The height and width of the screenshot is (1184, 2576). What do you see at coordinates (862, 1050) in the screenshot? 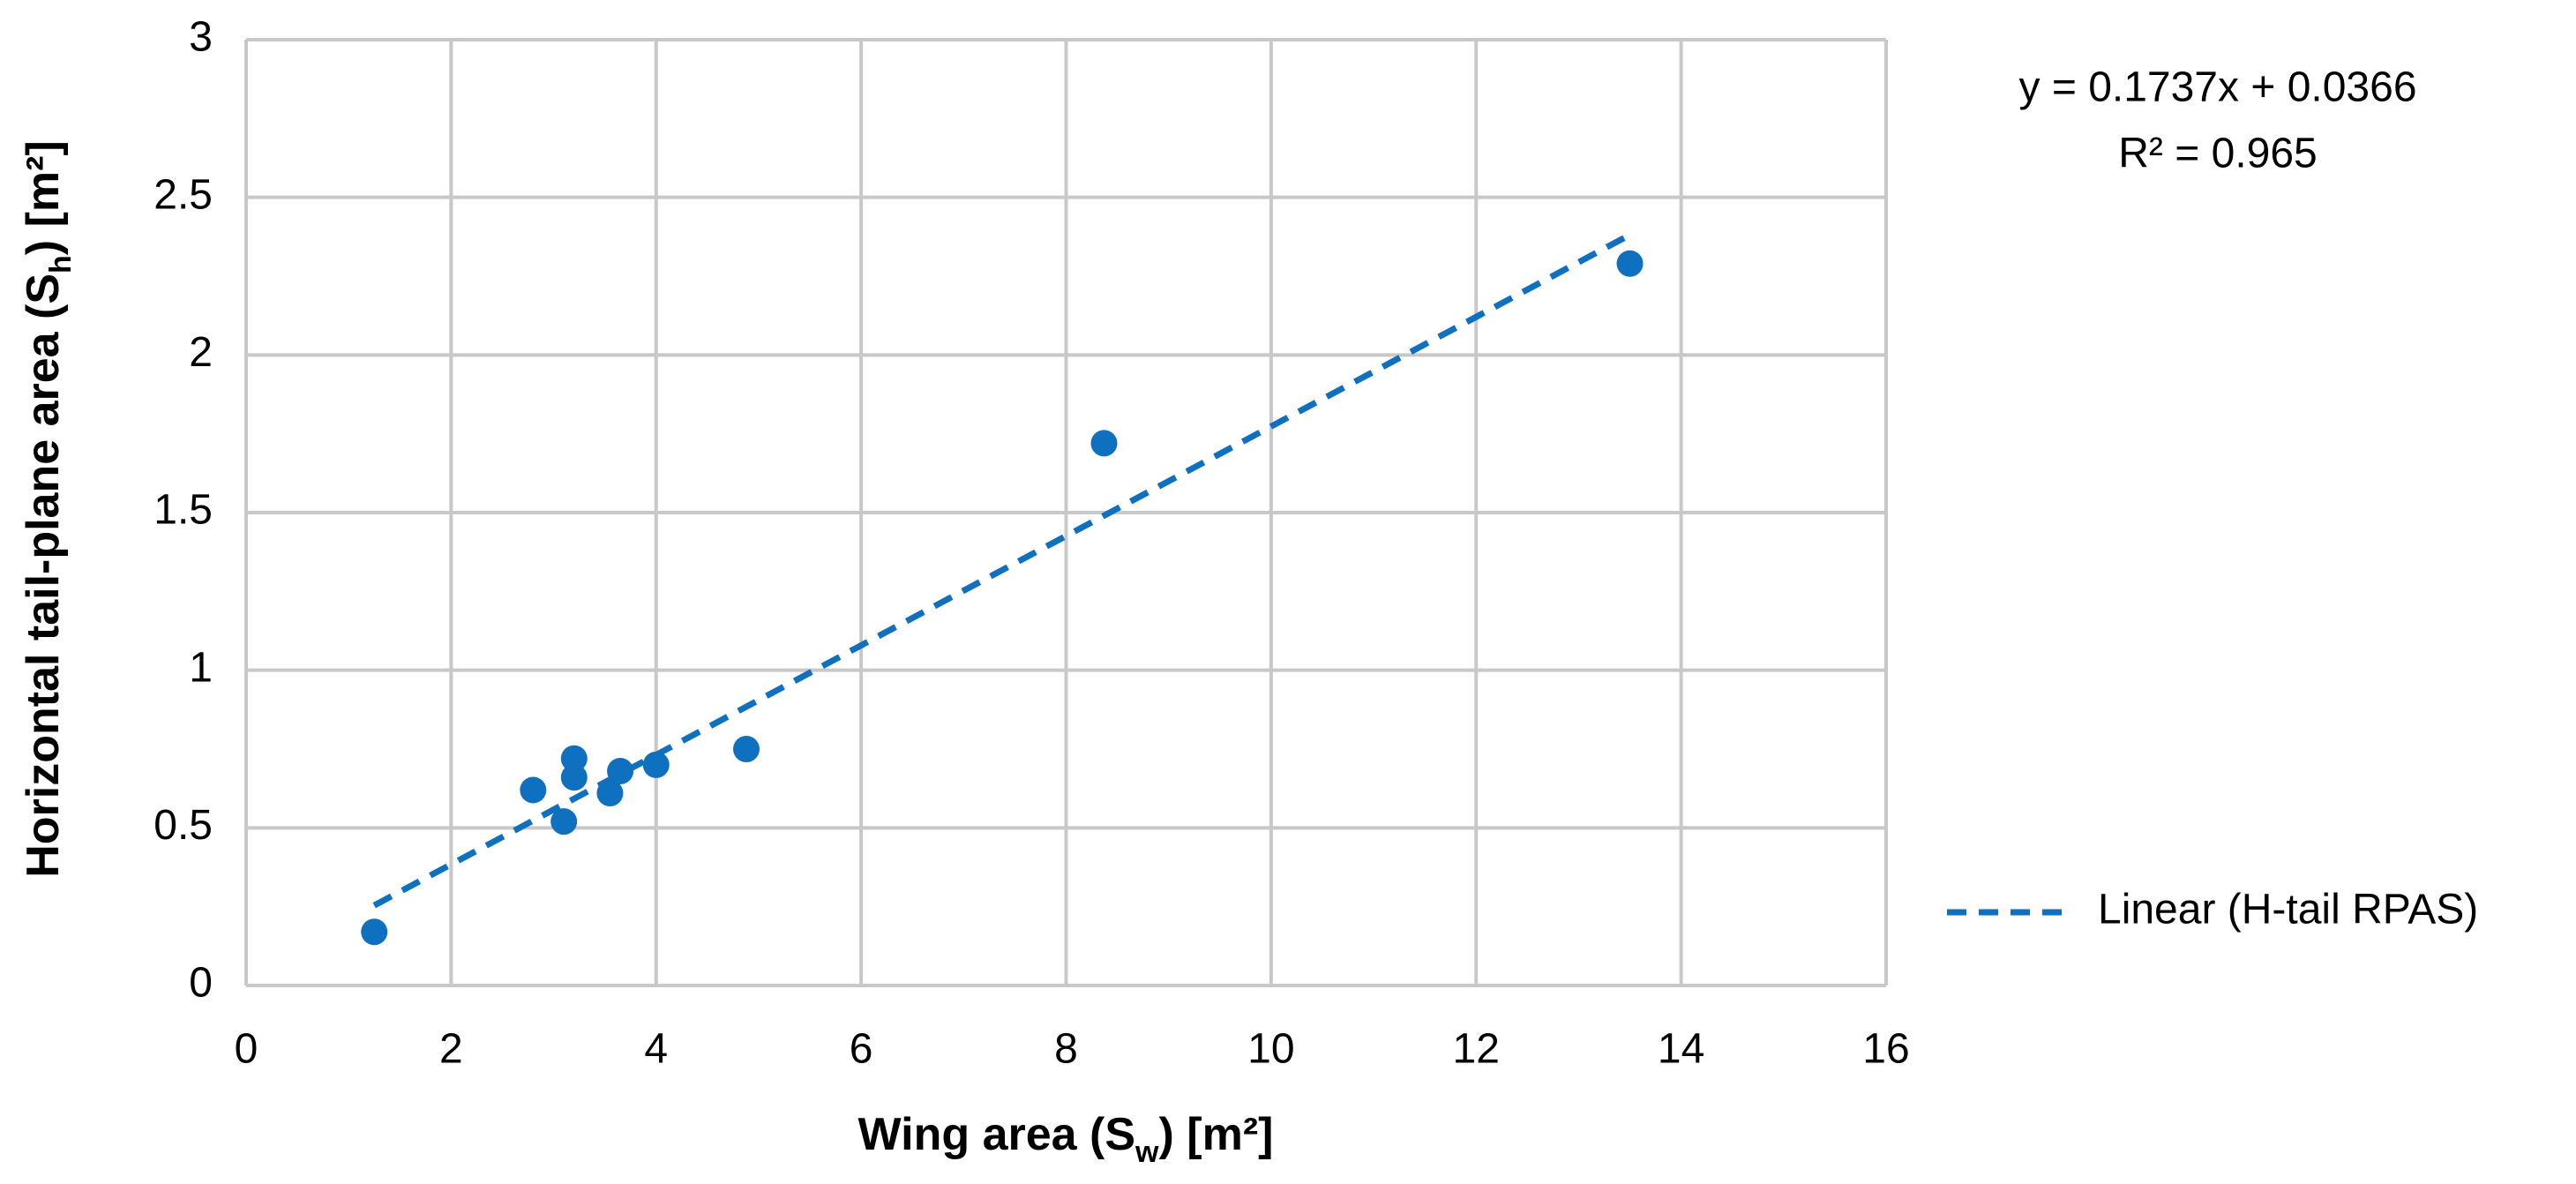
I see `x-tick-label: 6` at bounding box center [862, 1050].